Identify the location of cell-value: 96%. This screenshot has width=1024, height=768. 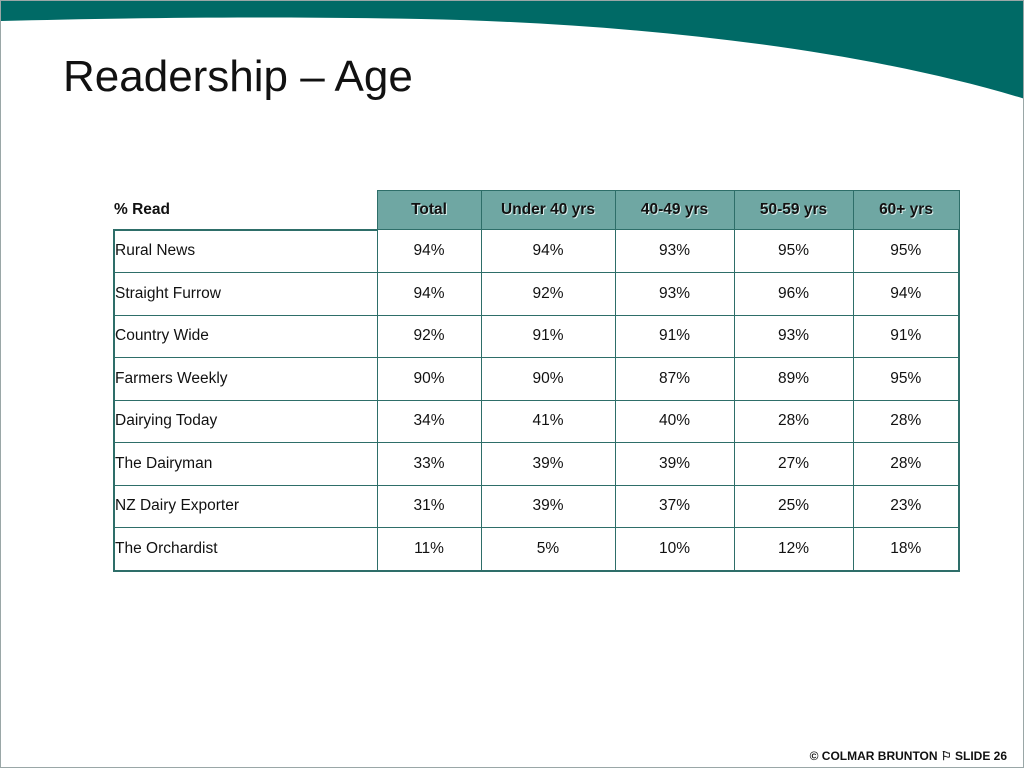
(793, 294).